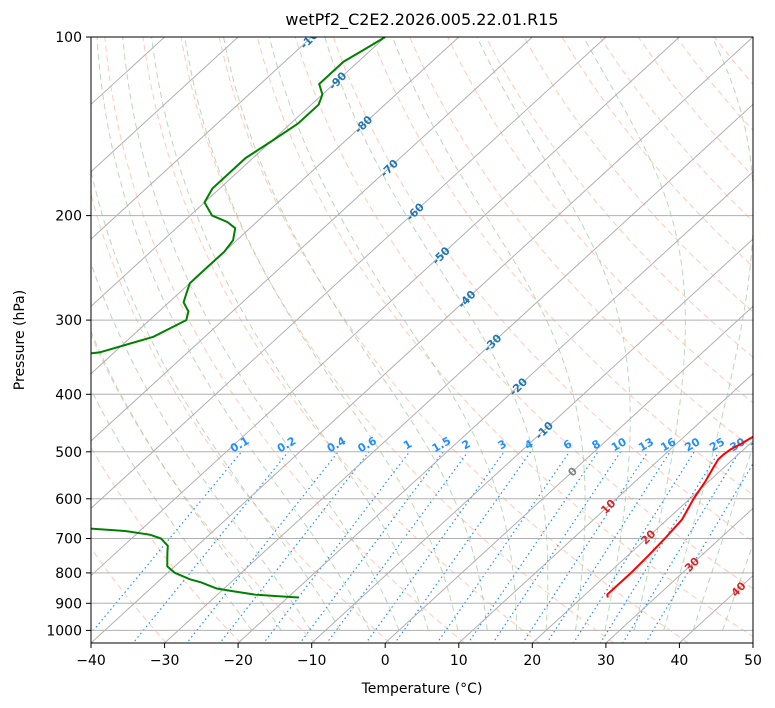  I want to click on x-tick-label: 0, so click(385, 661).